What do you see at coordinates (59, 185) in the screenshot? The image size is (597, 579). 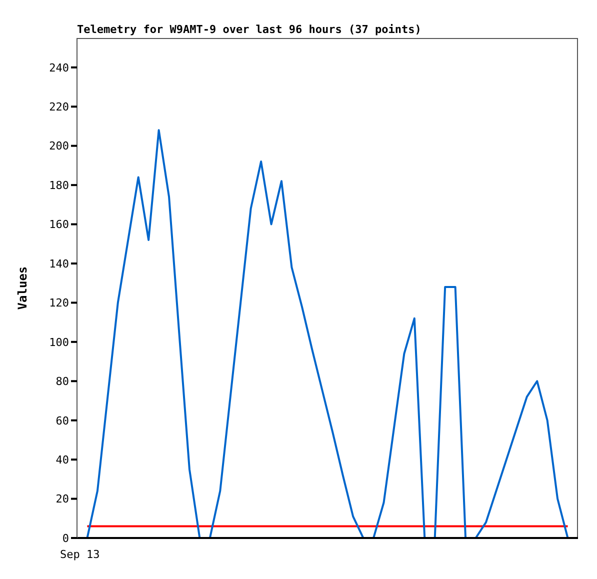 I see `y-tick-label: 180` at bounding box center [59, 185].